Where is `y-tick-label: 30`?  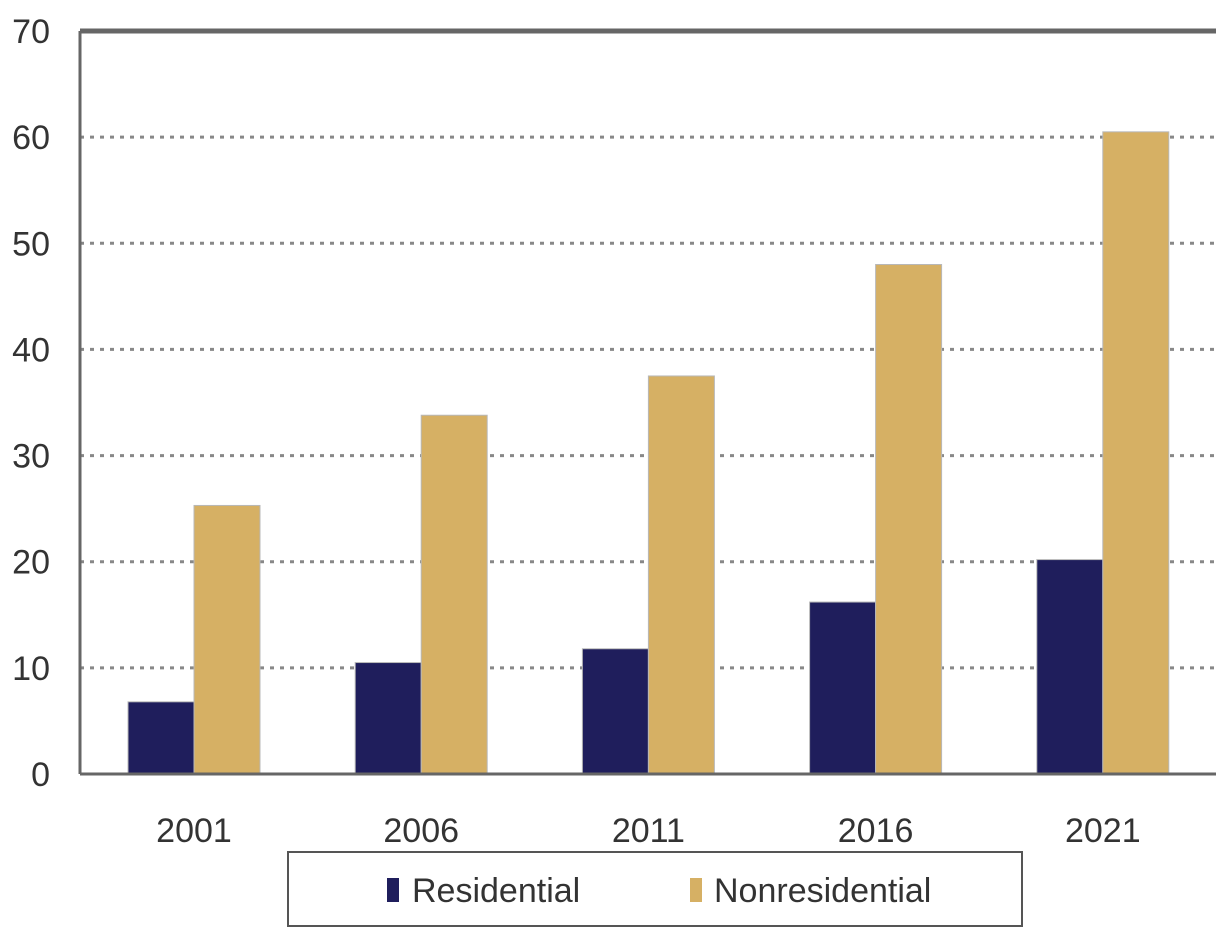 y-tick-label: 30 is located at coordinates (31, 457).